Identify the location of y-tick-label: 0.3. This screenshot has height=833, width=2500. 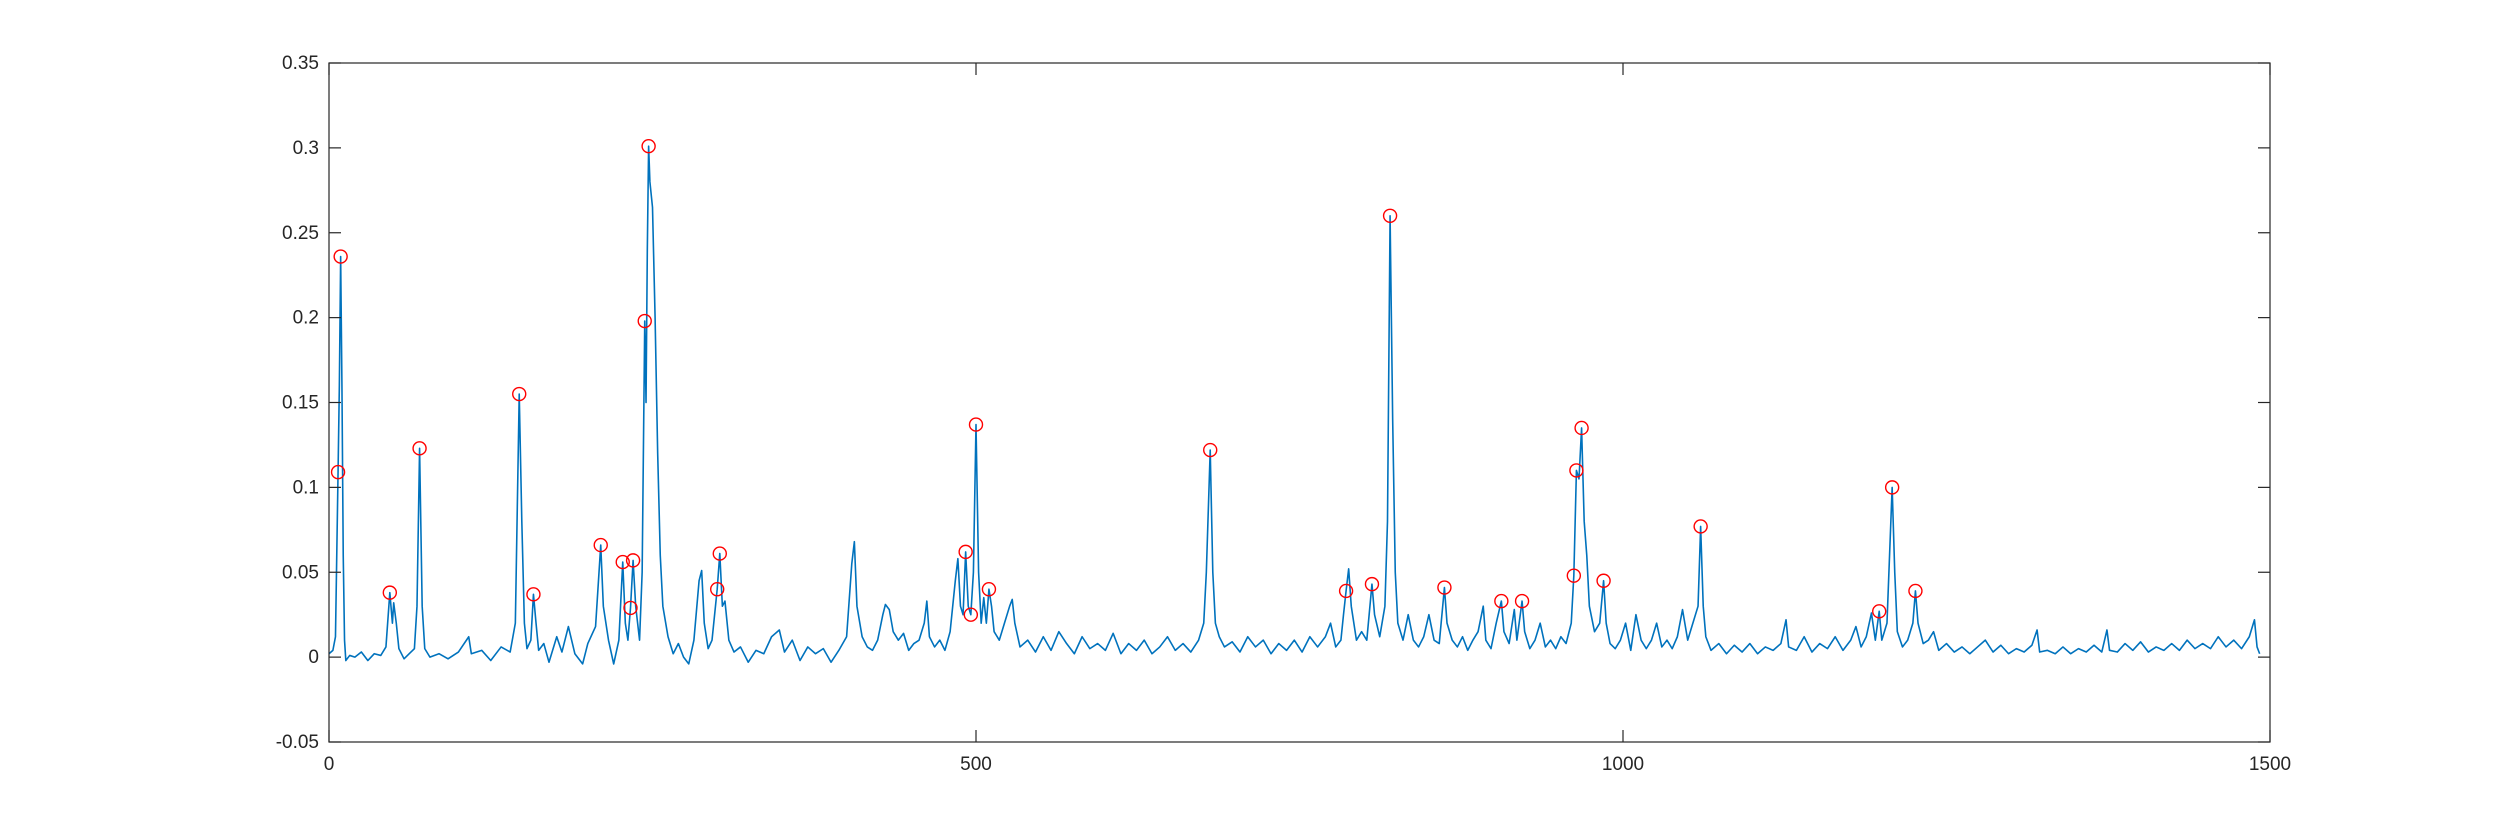
(306, 148).